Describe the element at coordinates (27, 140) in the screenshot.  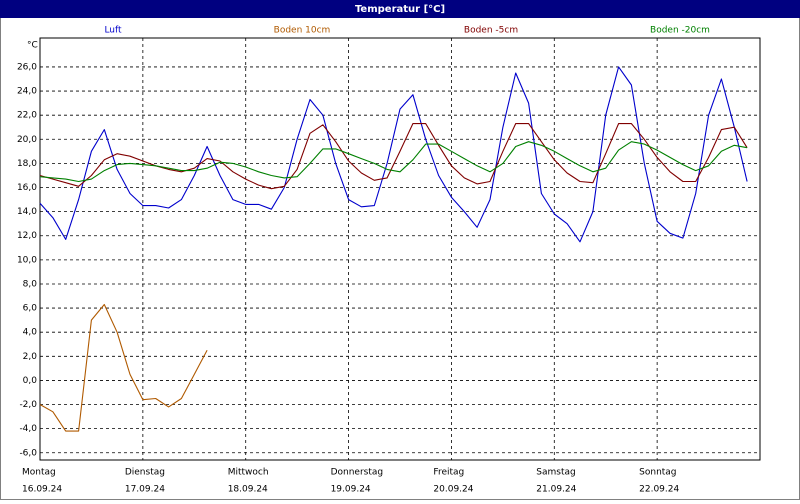
I see `y-tick-label: 20,0` at that location.